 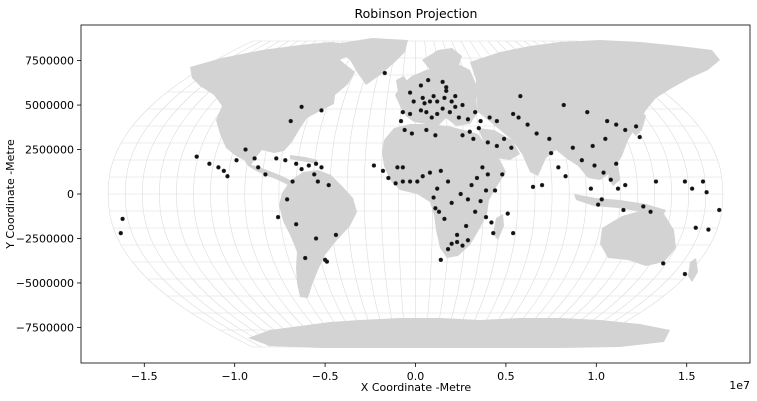 What do you see at coordinates (687, 376) in the screenshot?
I see `x-tick-label: 1.5` at bounding box center [687, 376].